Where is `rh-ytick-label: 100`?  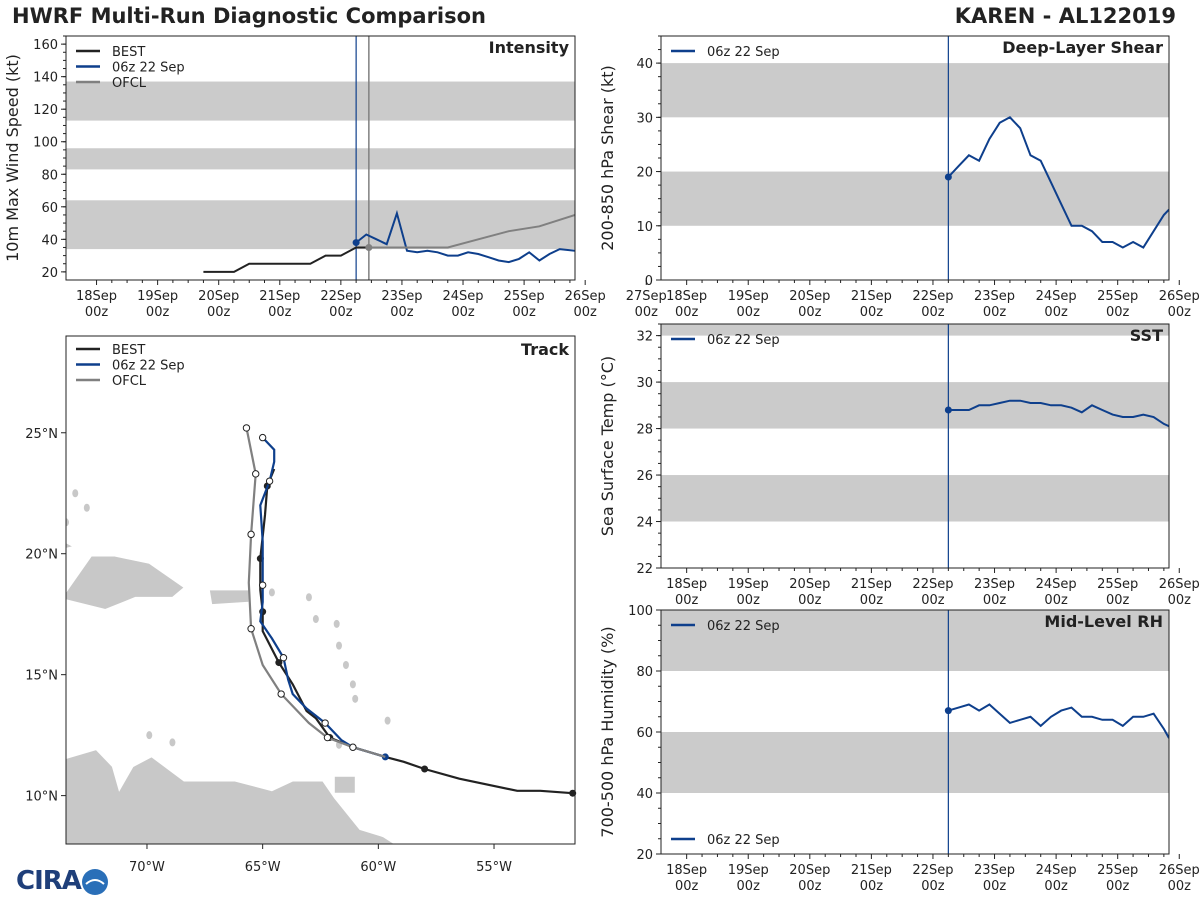
rh-ytick-label: 100 is located at coordinates (640, 611).